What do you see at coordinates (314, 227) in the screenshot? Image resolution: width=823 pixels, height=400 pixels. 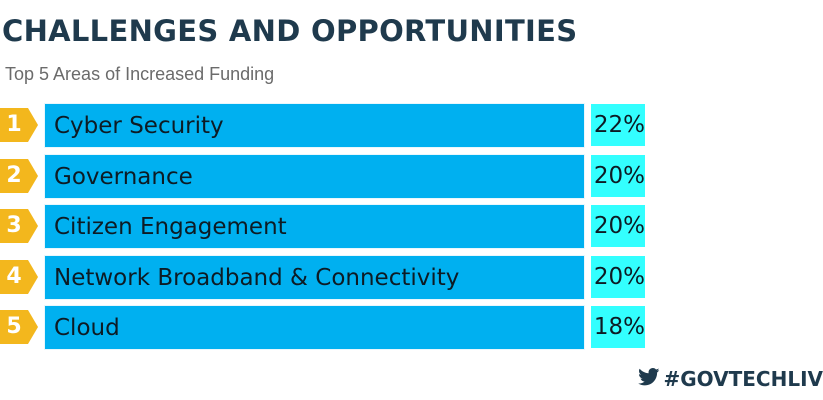 I see `bar: Citizen Engagement` at bounding box center [314, 227].